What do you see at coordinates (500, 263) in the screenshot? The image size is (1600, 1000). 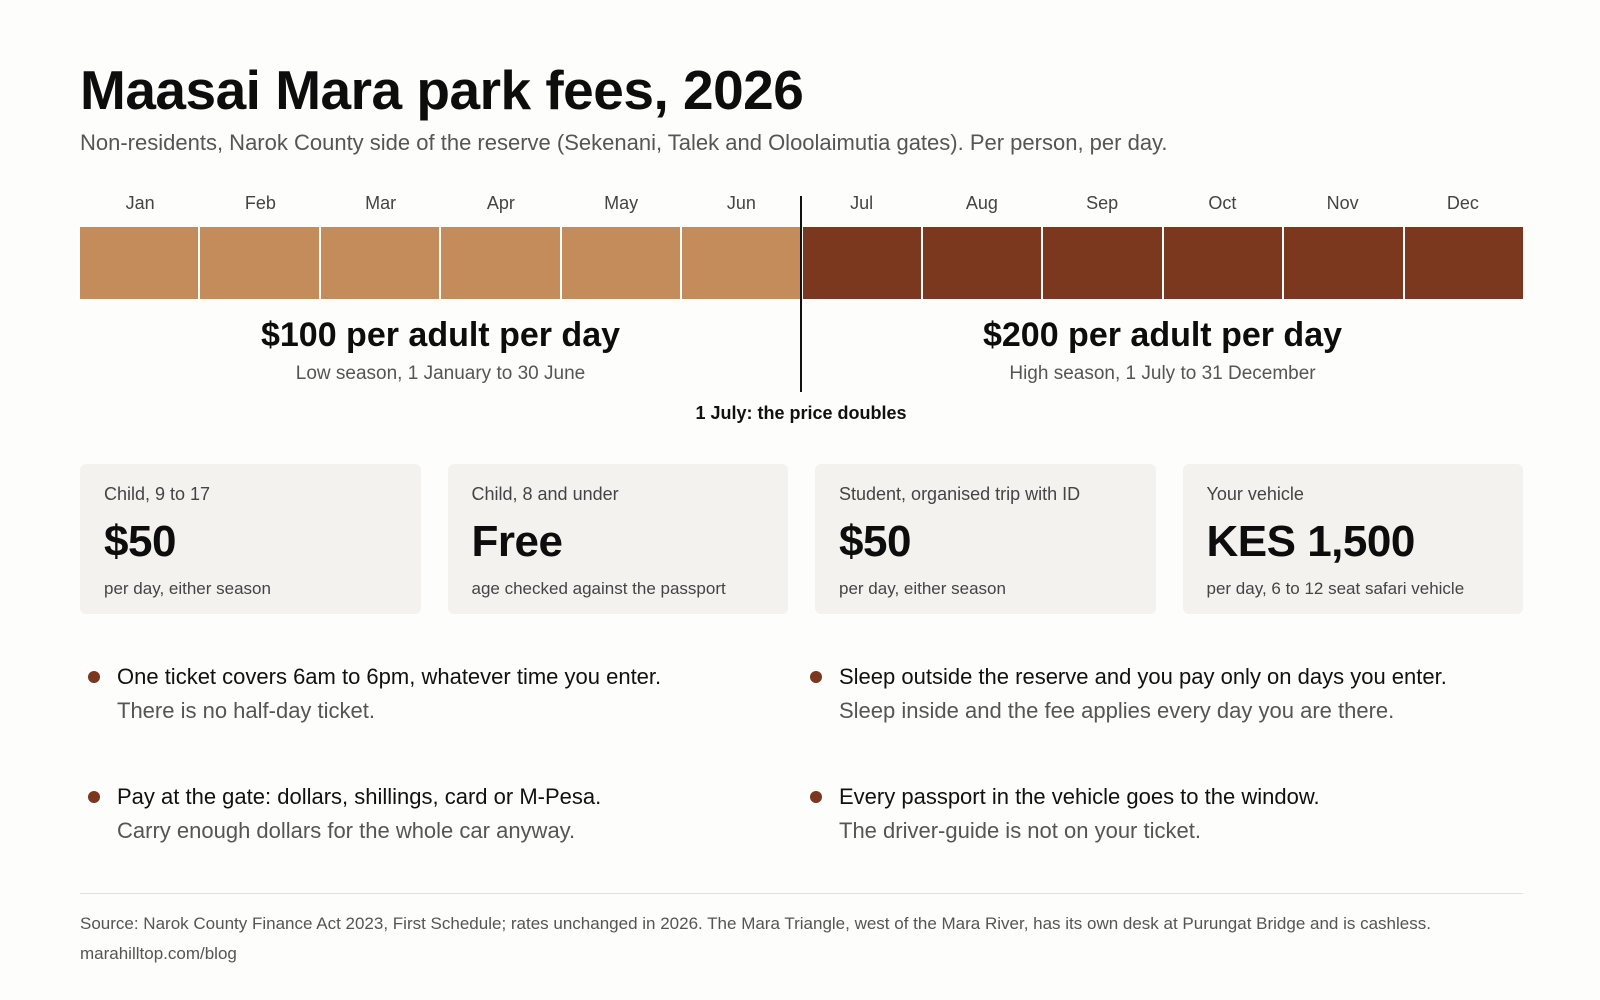 I see `month-cell-apr` at bounding box center [500, 263].